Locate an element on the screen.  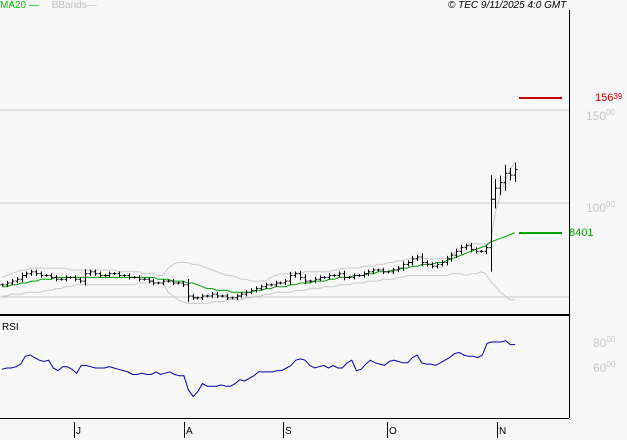
last-price-int: 156 is located at coordinates (604, 98).